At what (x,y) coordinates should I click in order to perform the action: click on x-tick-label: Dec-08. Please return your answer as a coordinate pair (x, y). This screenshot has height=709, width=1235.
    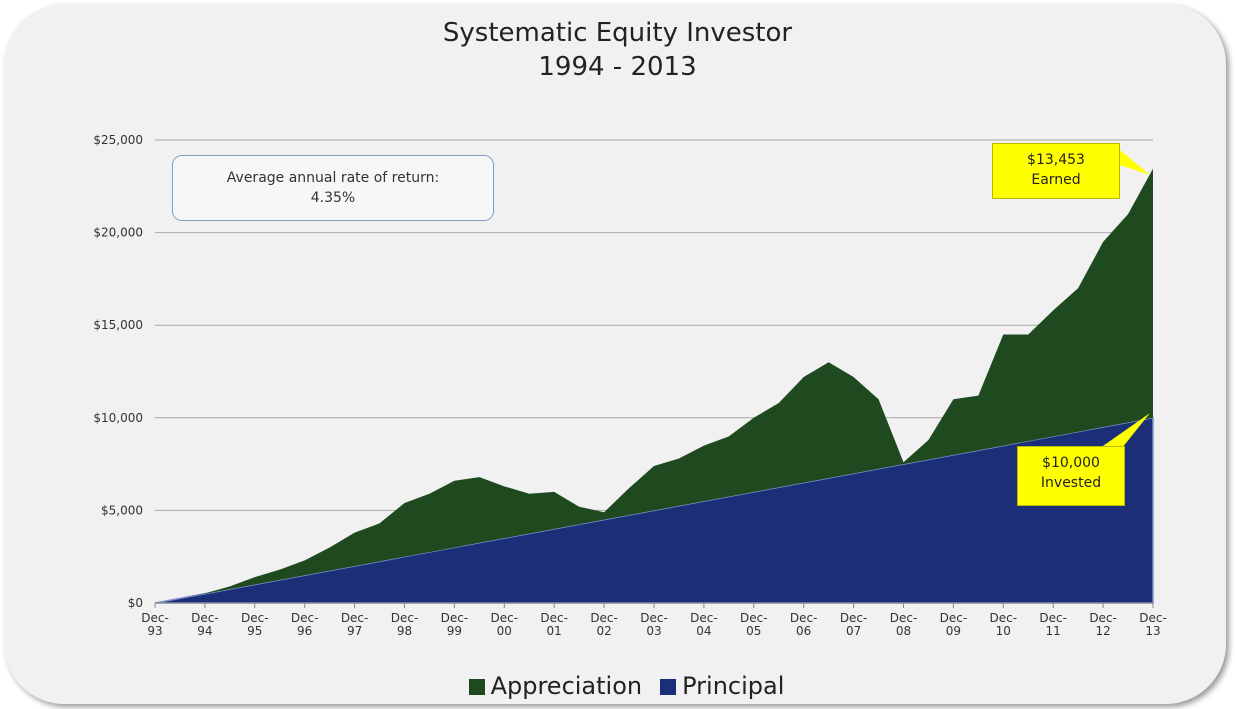
    Looking at the image, I should click on (903, 624).